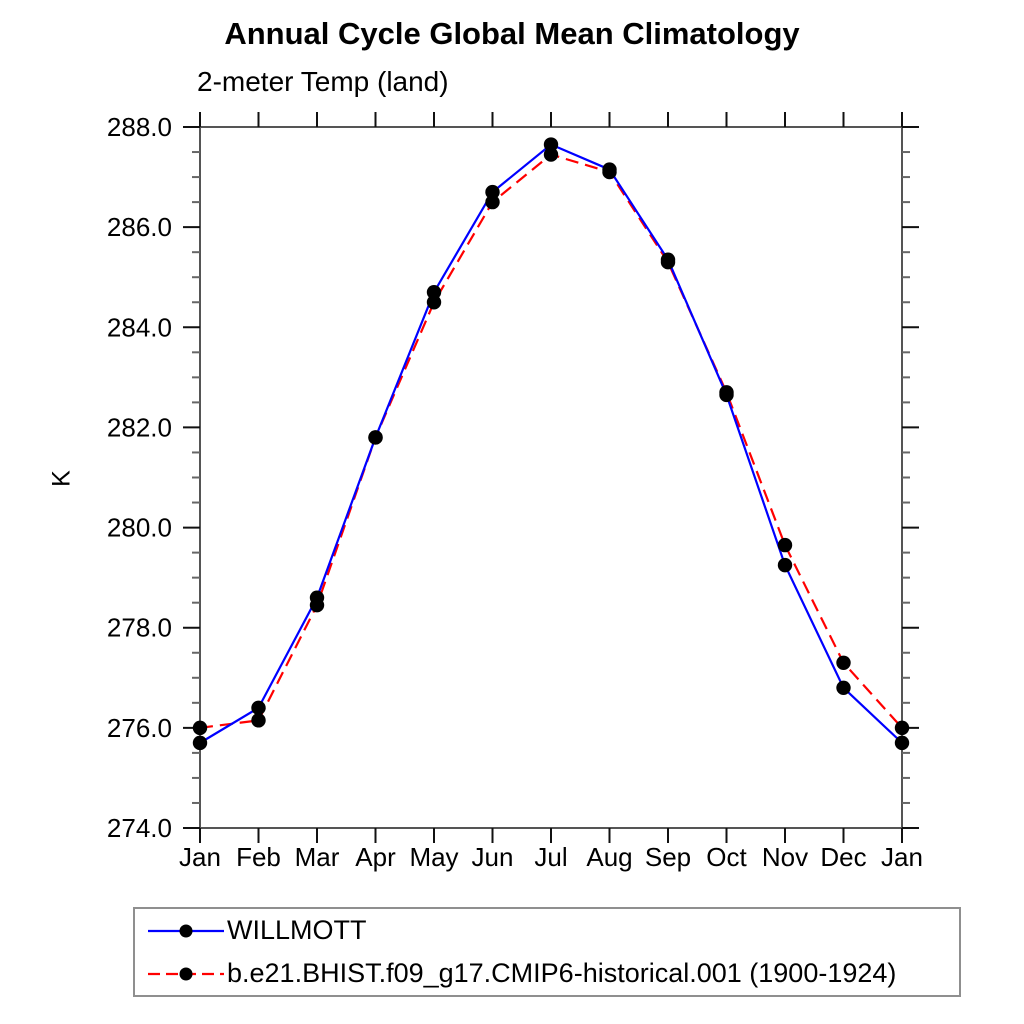  I want to click on x-axis-tick-label: Apr, so click(375, 857).